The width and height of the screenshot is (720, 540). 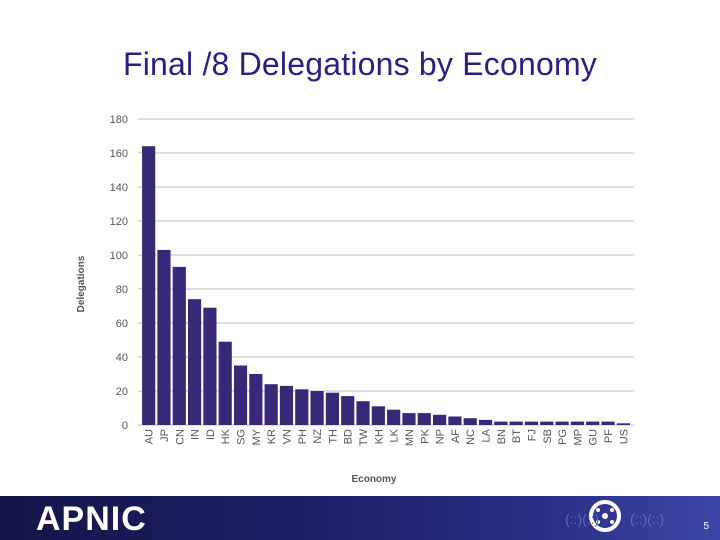 What do you see at coordinates (81, 283) in the screenshot?
I see `y-axis-label: Delegations` at bounding box center [81, 283].